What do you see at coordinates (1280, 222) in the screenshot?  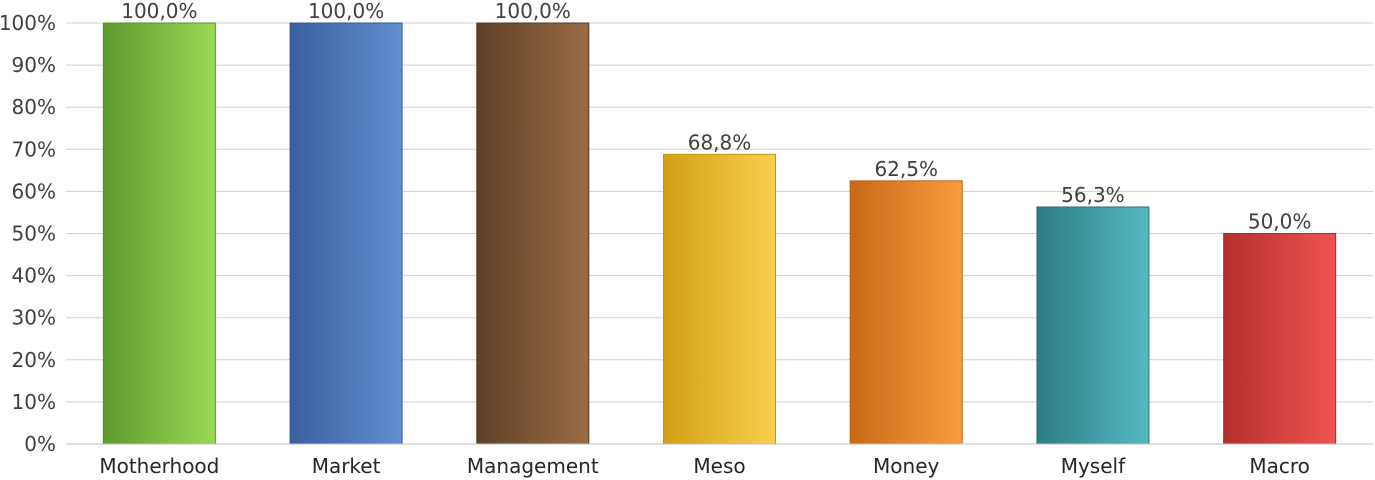 I see `data-label-macro: 50,0%` at bounding box center [1280, 222].